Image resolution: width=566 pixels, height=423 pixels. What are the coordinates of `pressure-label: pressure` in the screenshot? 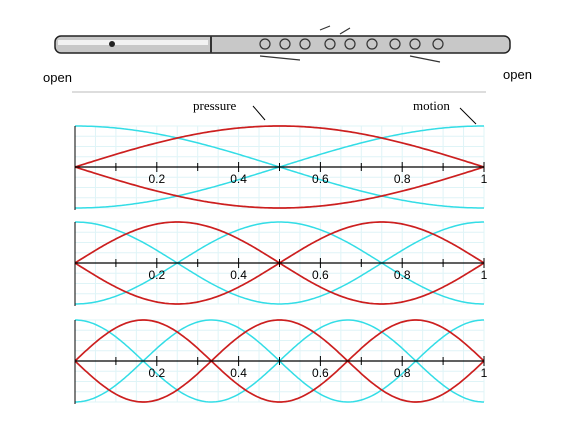 It's located at (215, 105).